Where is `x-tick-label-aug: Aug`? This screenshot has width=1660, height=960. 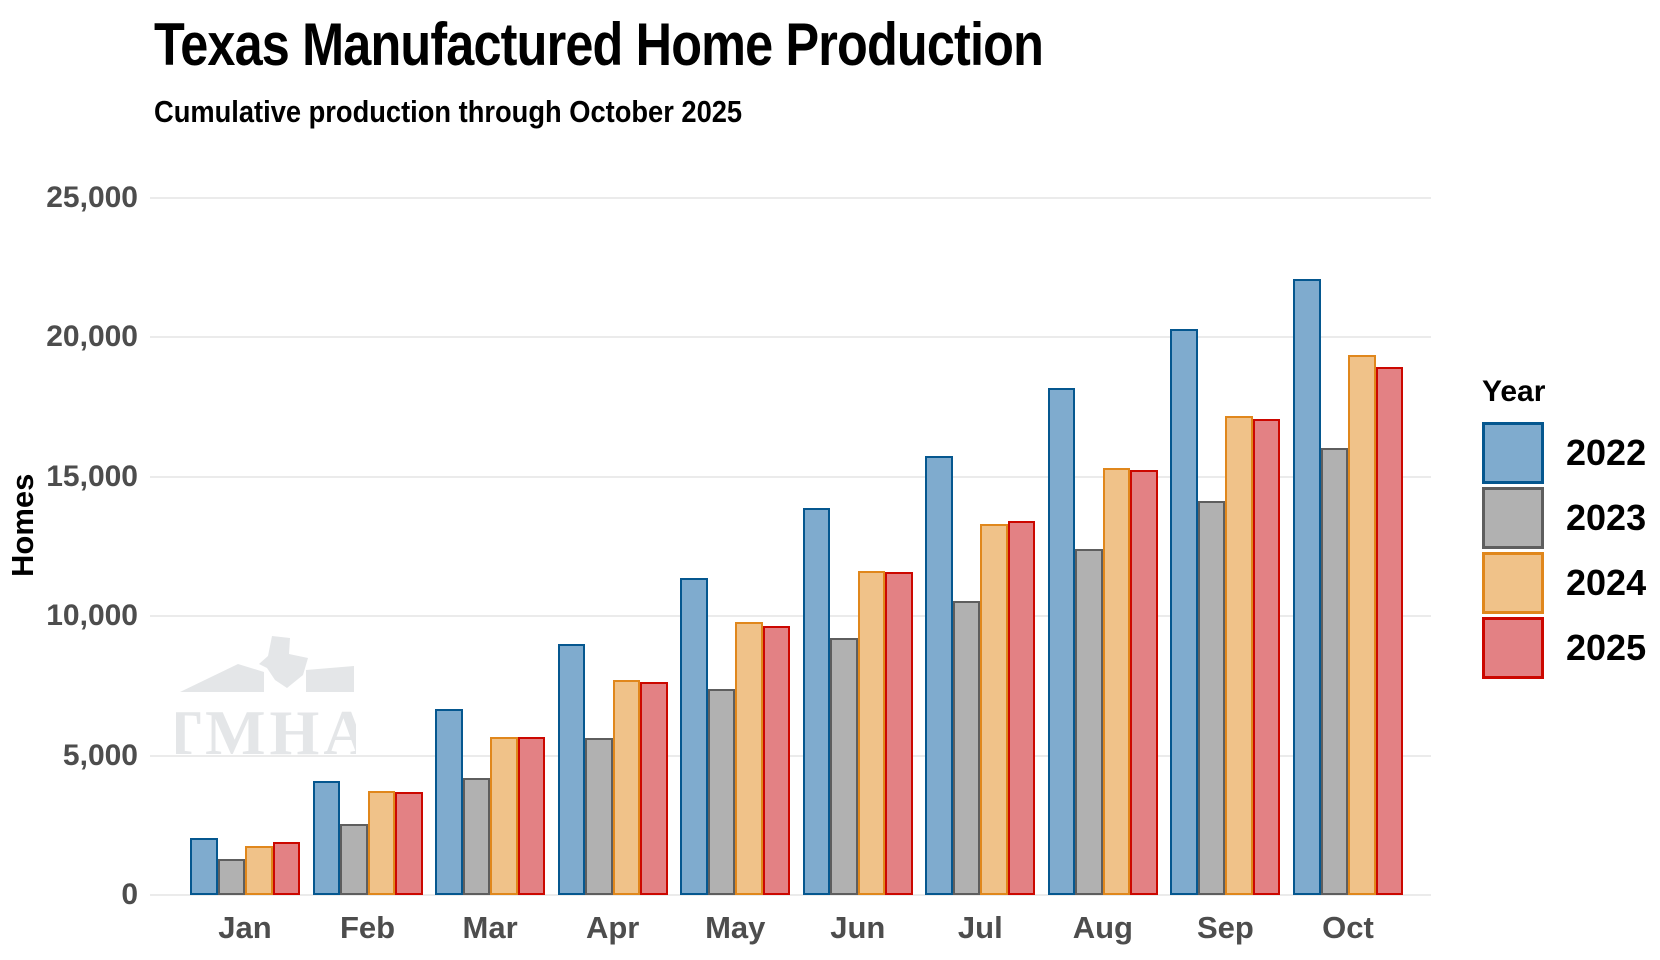
x-tick-label-aug: Aug is located at coordinates (1102, 927).